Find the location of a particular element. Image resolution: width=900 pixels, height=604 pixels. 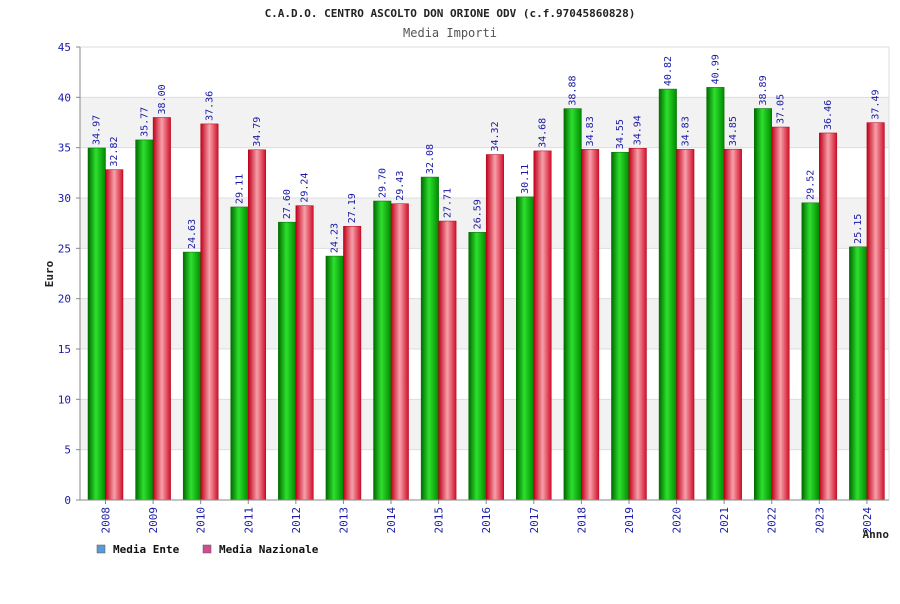

value-label-media-nazionale-2014: 29.43 is located at coordinates (400, 186).